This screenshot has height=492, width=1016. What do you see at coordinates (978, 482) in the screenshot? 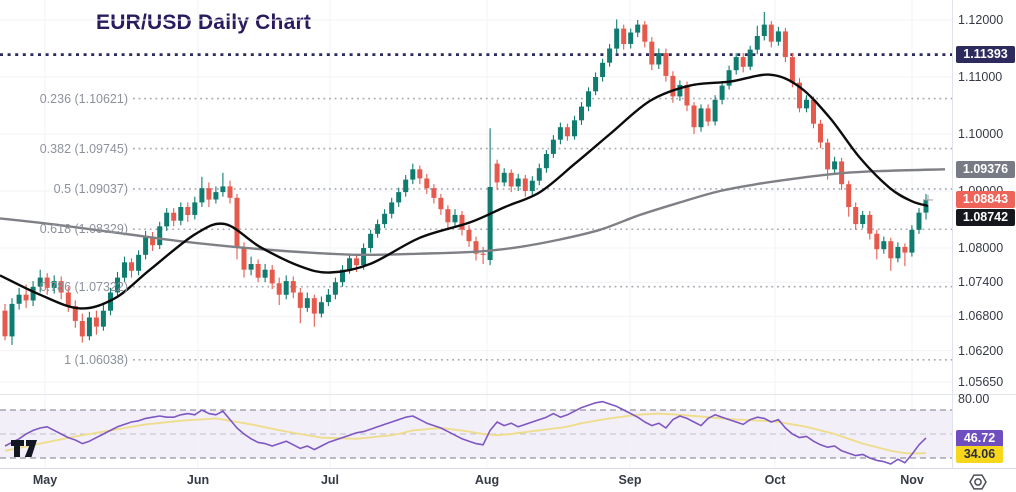
I see `settings-gear-icon` at bounding box center [978, 482].